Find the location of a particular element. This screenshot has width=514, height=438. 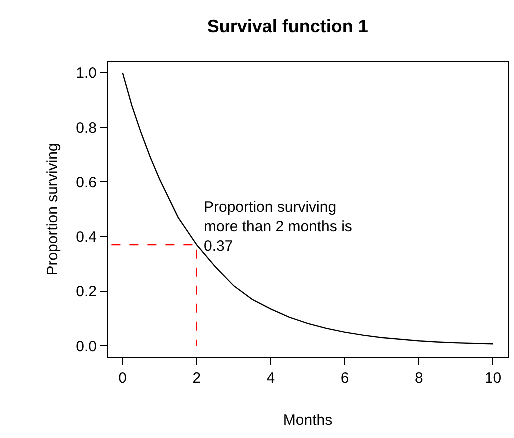

y-tick-label: 0.4 is located at coordinates (86, 237).